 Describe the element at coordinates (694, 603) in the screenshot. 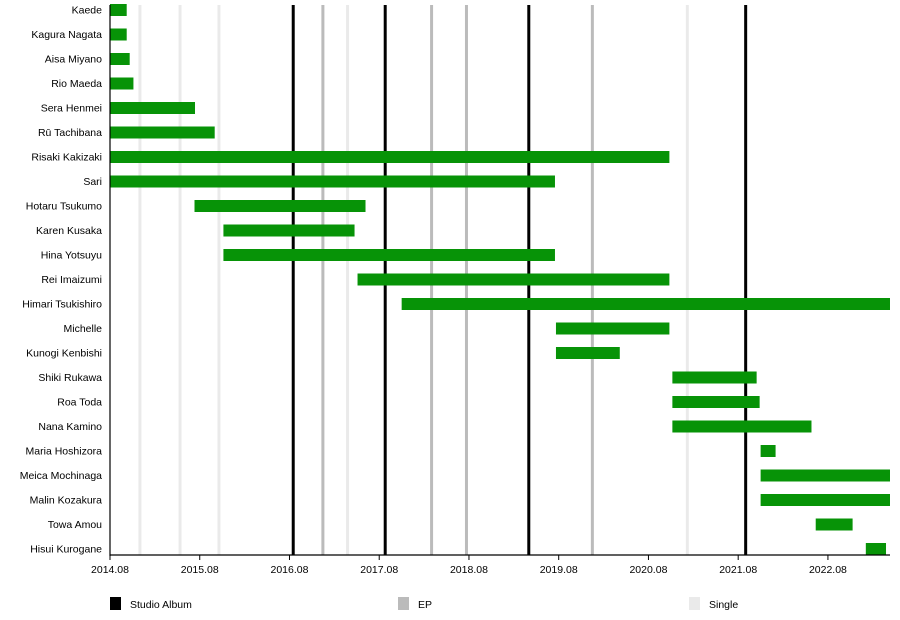

I see `legend-swatch-single` at that location.